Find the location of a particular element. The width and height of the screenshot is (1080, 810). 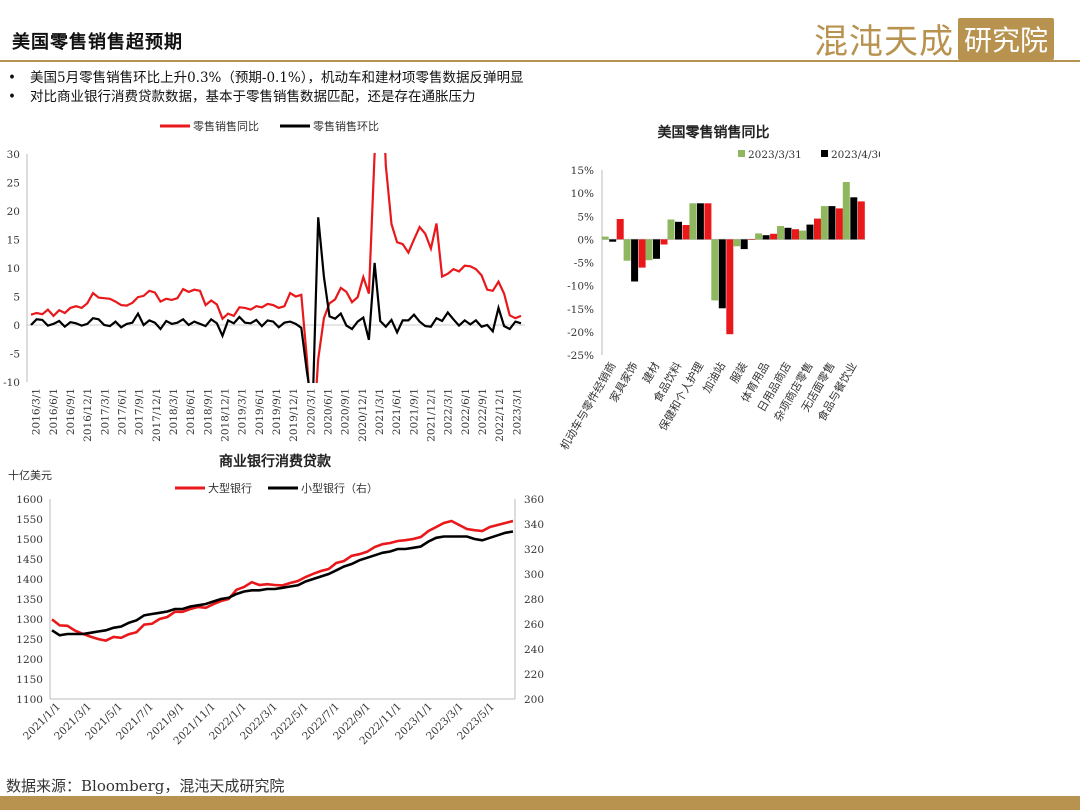

y-tick-label: 1300 is located at coordinates (29, 620).